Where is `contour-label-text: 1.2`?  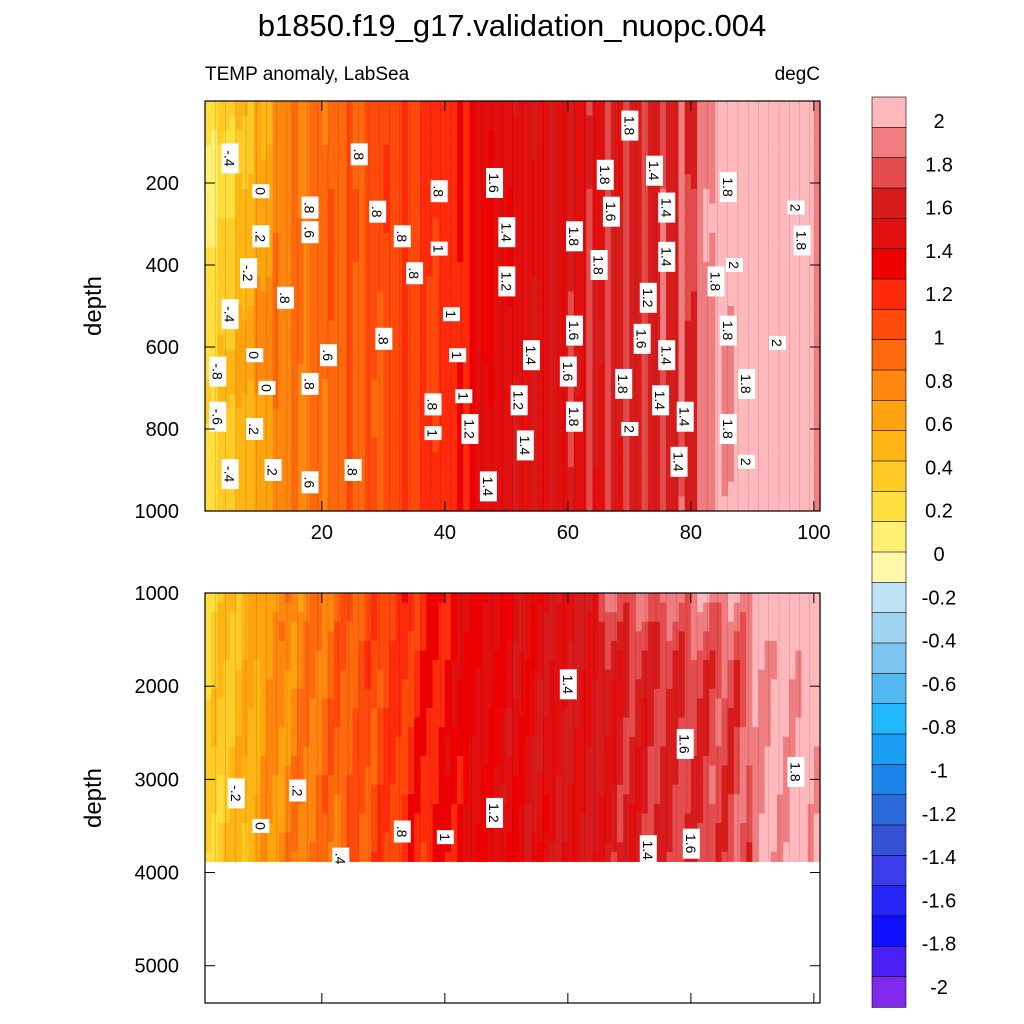
contour-label-text: 1.2 is located at coordinates (519, 401).